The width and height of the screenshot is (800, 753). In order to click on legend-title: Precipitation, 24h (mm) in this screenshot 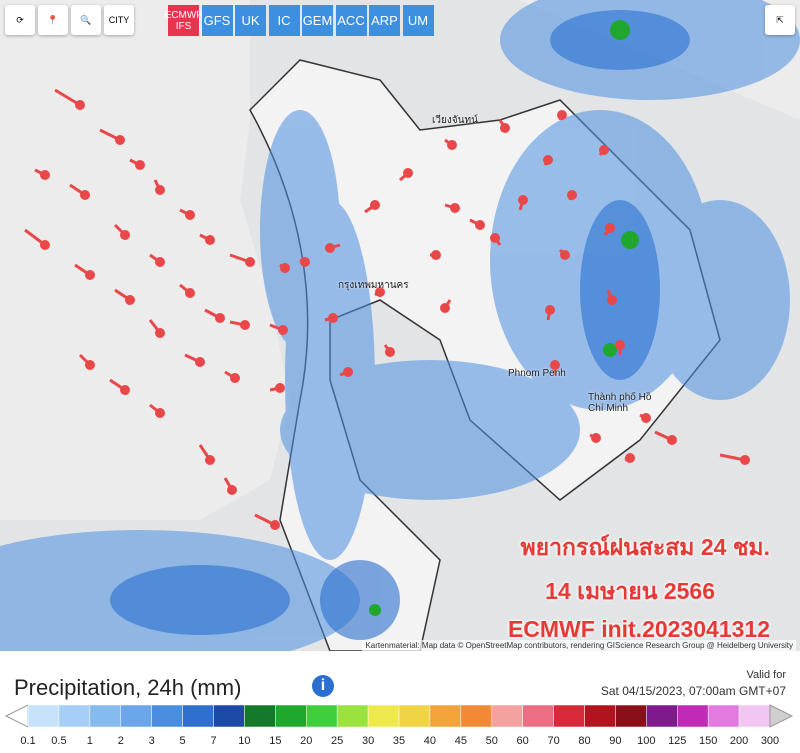, I will do `click(128, 687)`.